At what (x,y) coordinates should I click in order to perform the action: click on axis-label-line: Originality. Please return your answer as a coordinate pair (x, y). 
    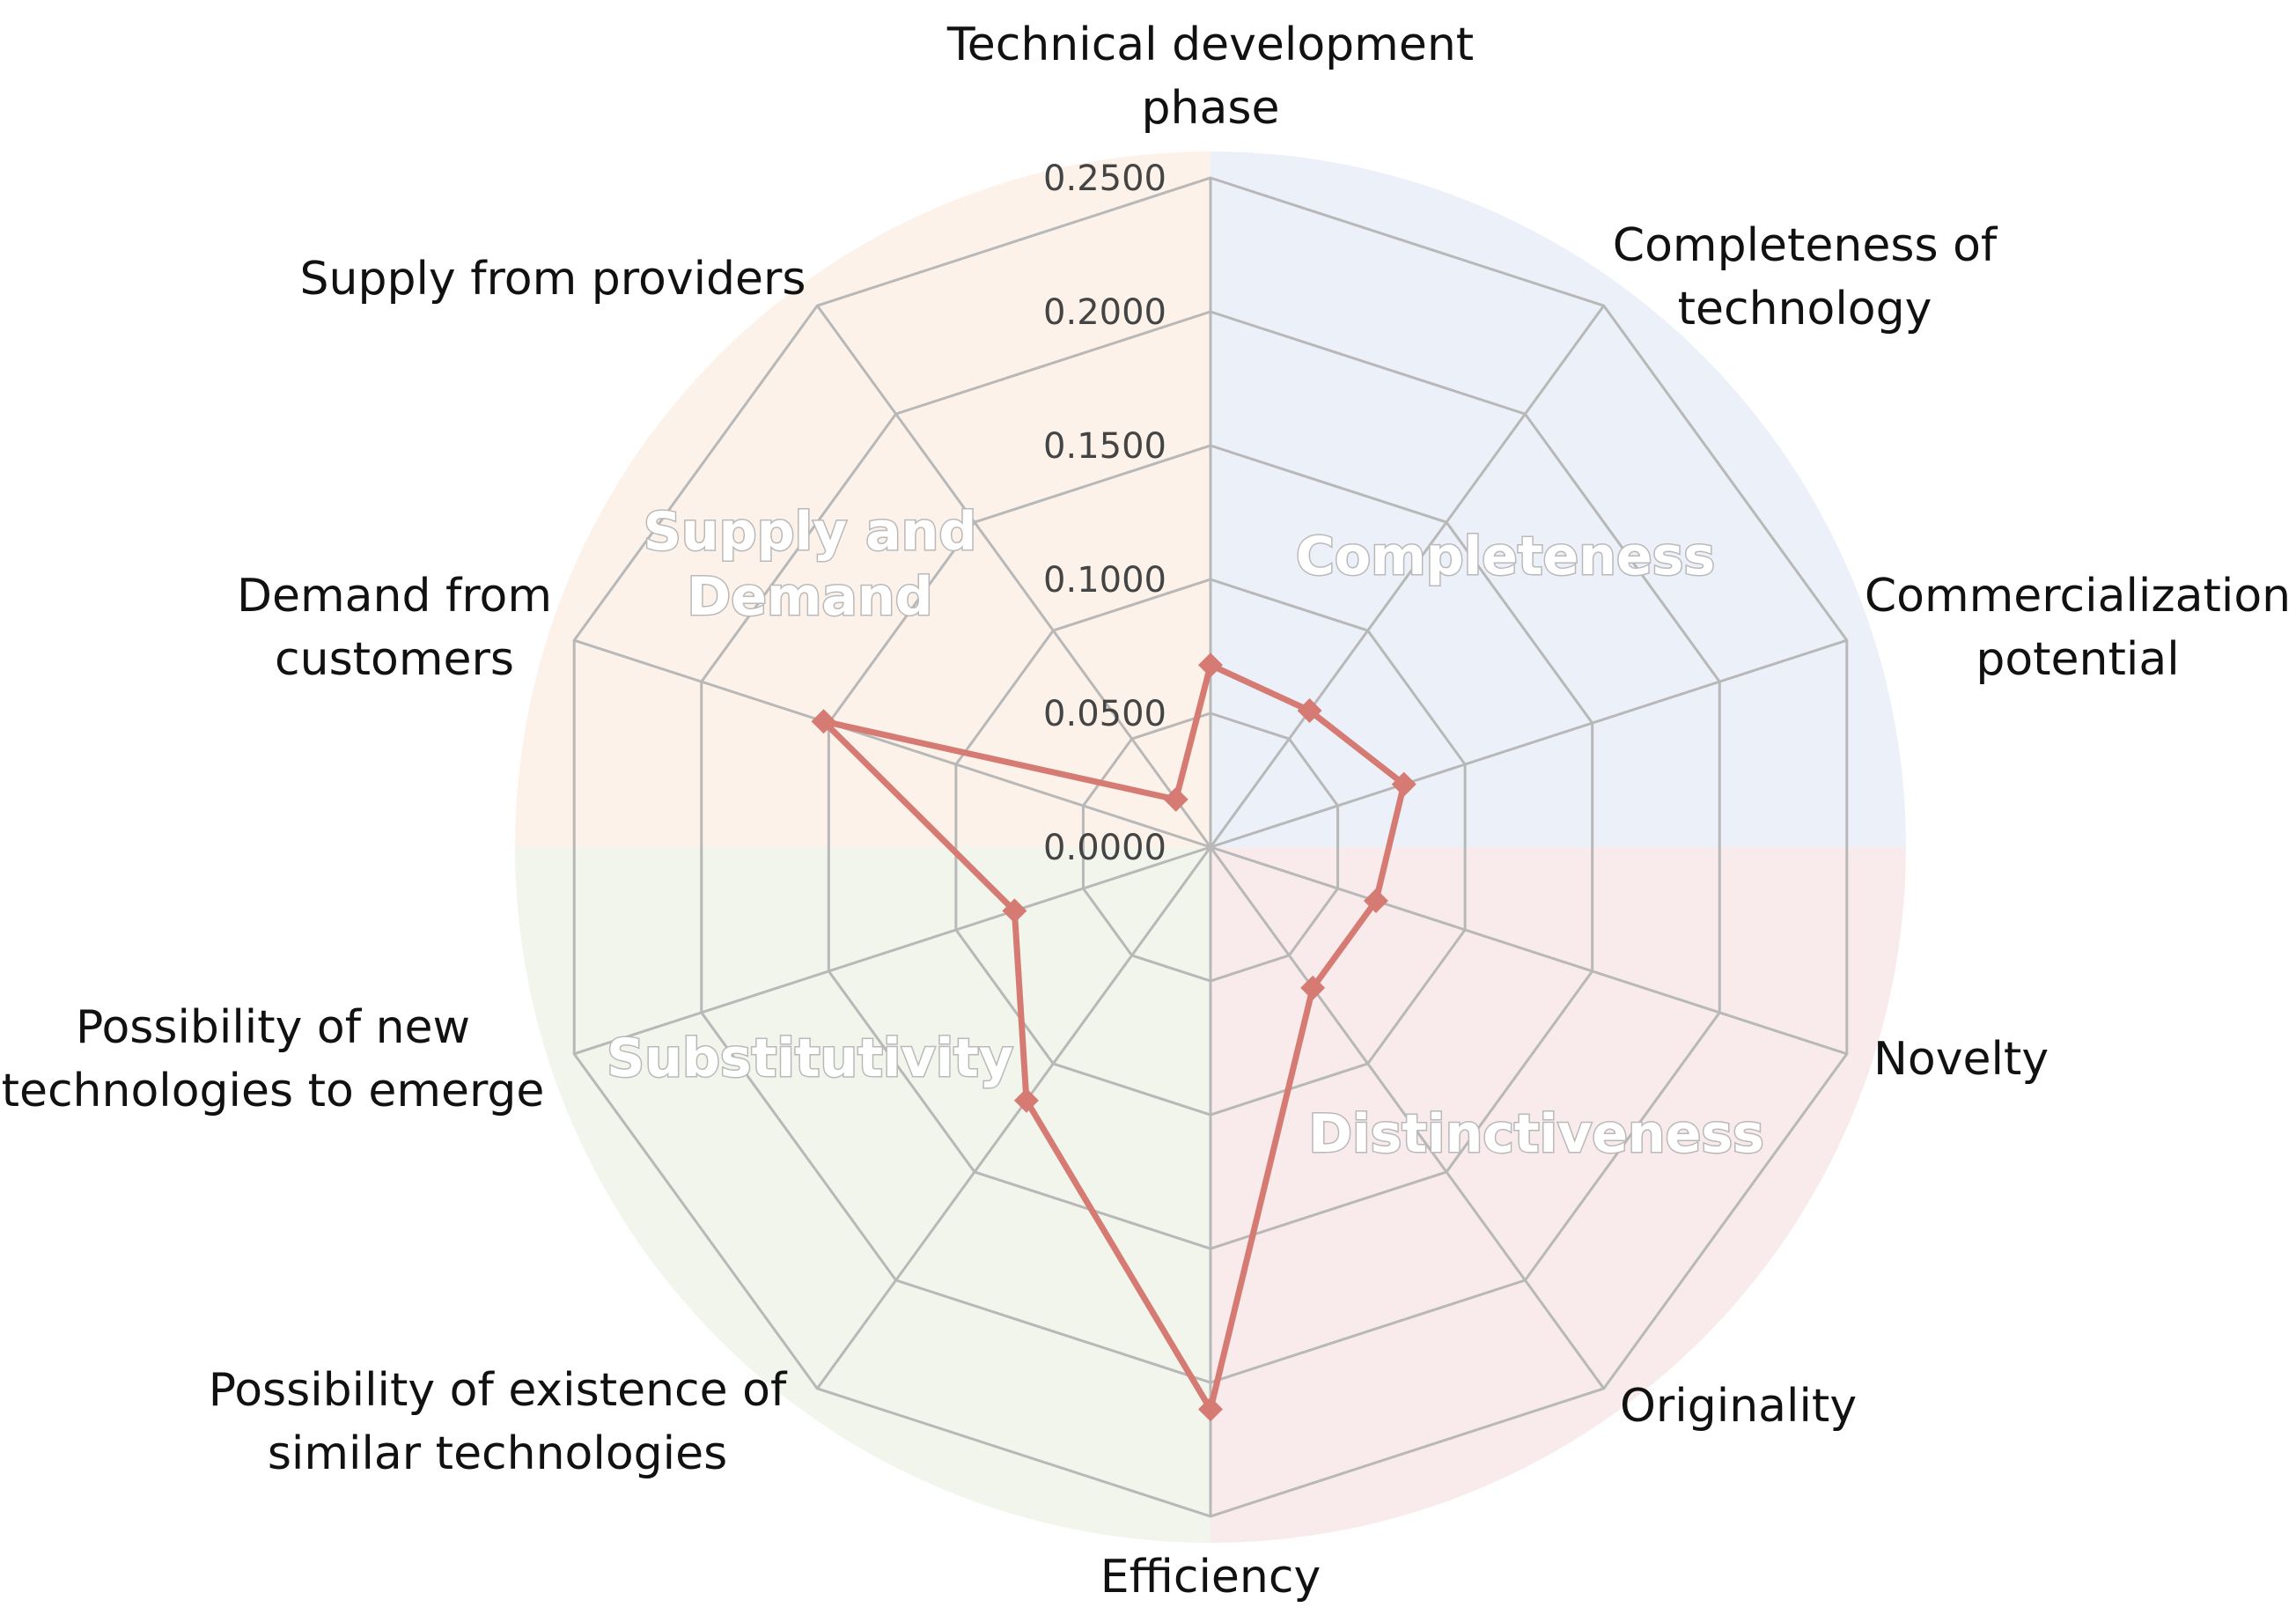
    Looking at the image, I should click on (1738, 1406).